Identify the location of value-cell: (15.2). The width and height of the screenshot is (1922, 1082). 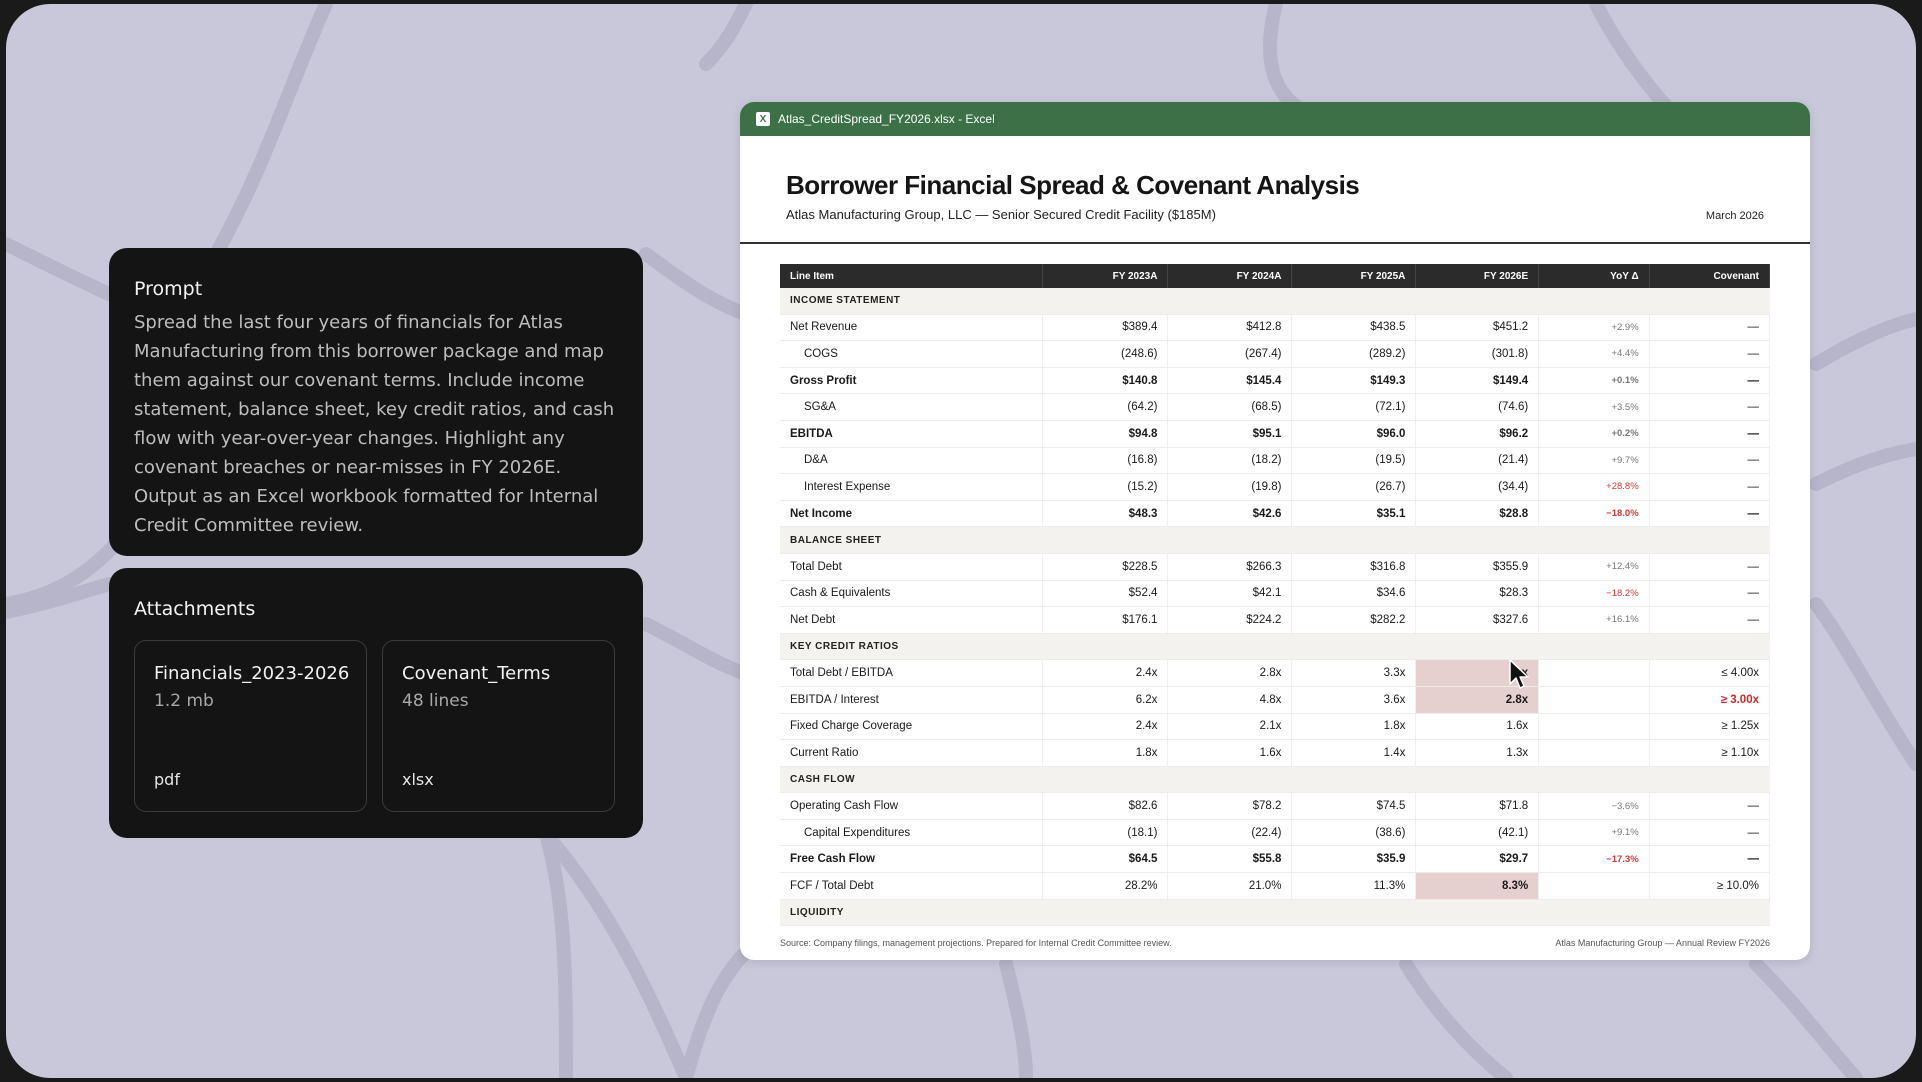
(1105, 487).